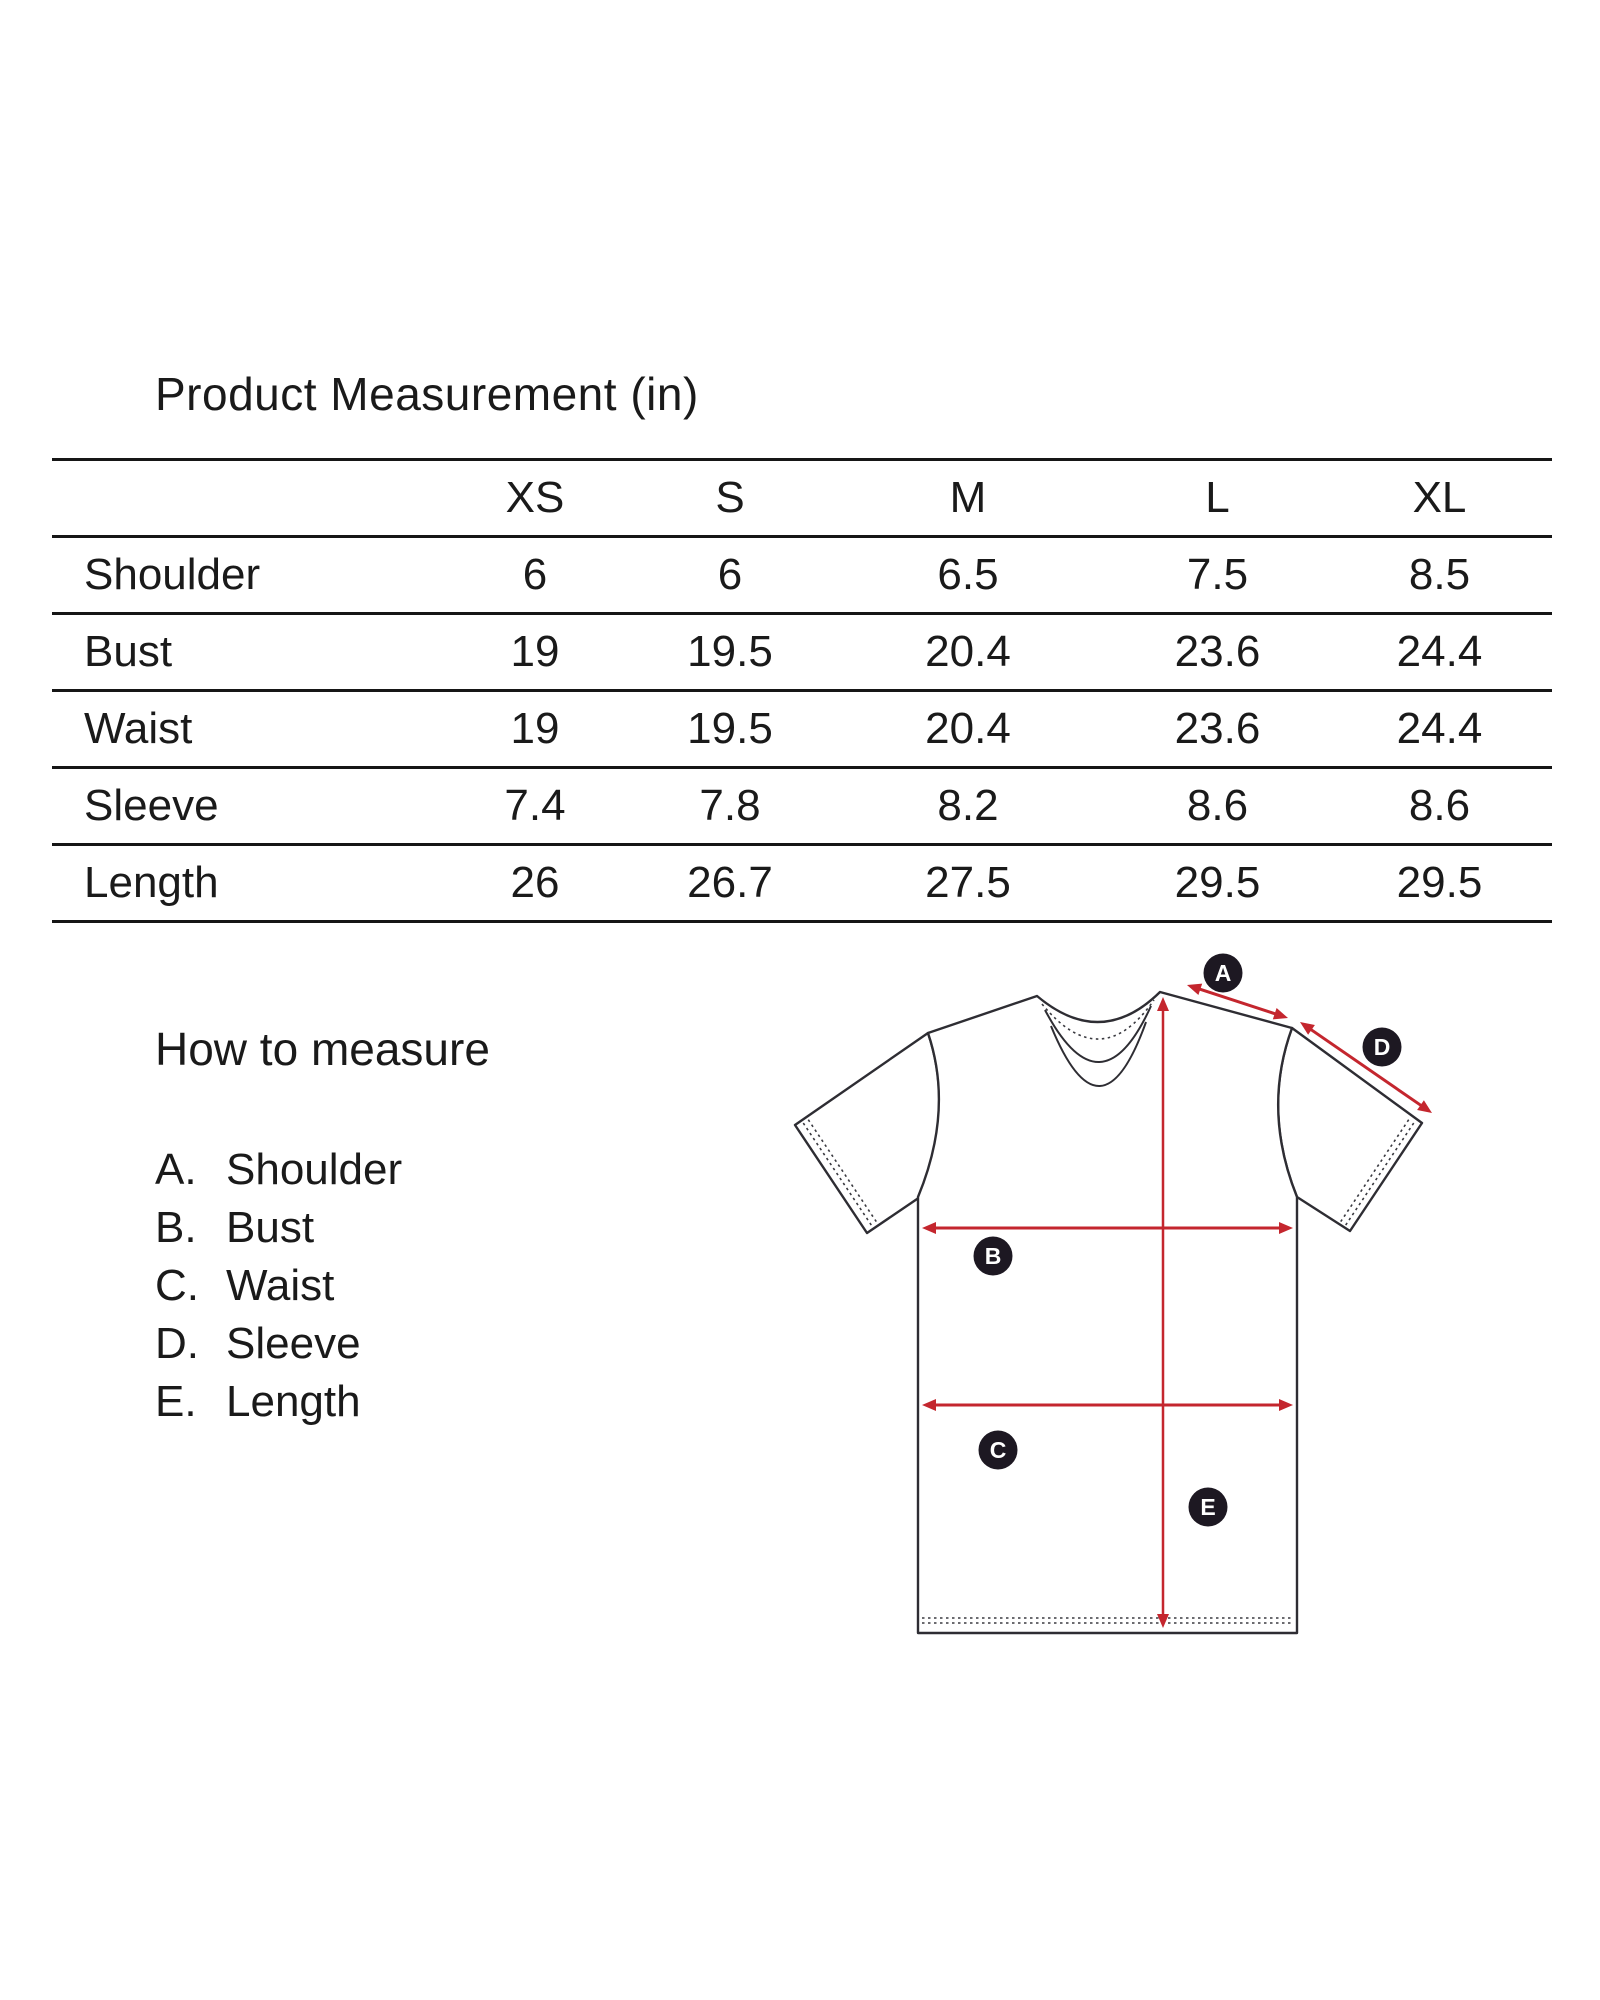 The height and width of the screenshot is (2000, 1600). Describe the element at coordinates (176, 1227) in the screenshot. I see `item-letter: B.` at that location.